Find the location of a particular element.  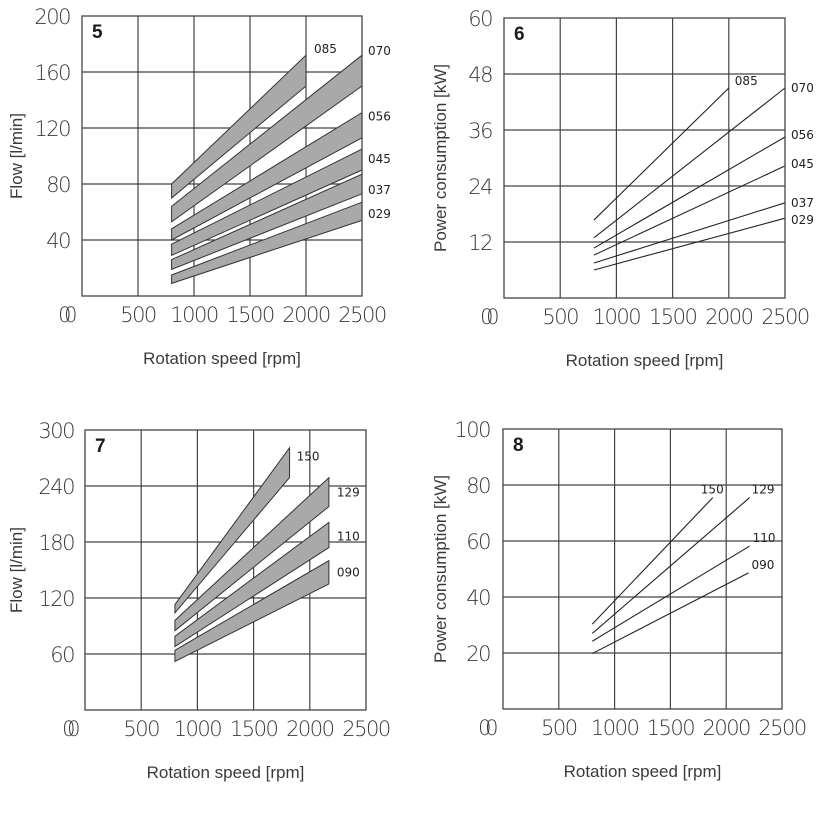

panel-number: 7 is located at coordinates (100, 446).